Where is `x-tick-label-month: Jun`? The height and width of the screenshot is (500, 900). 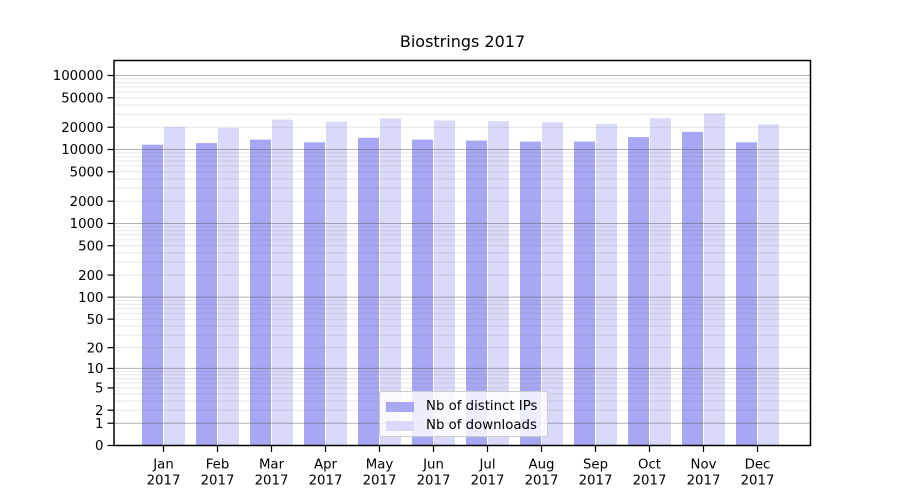
x-tick-label-month: Jun is located at coordinates (433, 465).